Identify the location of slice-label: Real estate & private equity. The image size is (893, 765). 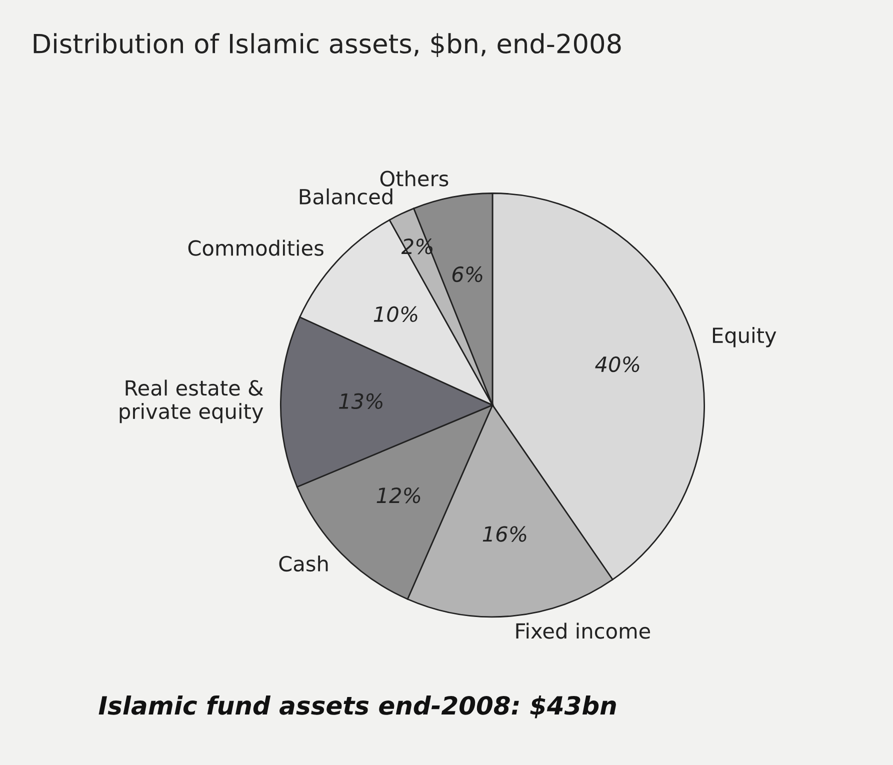
(192, 402).